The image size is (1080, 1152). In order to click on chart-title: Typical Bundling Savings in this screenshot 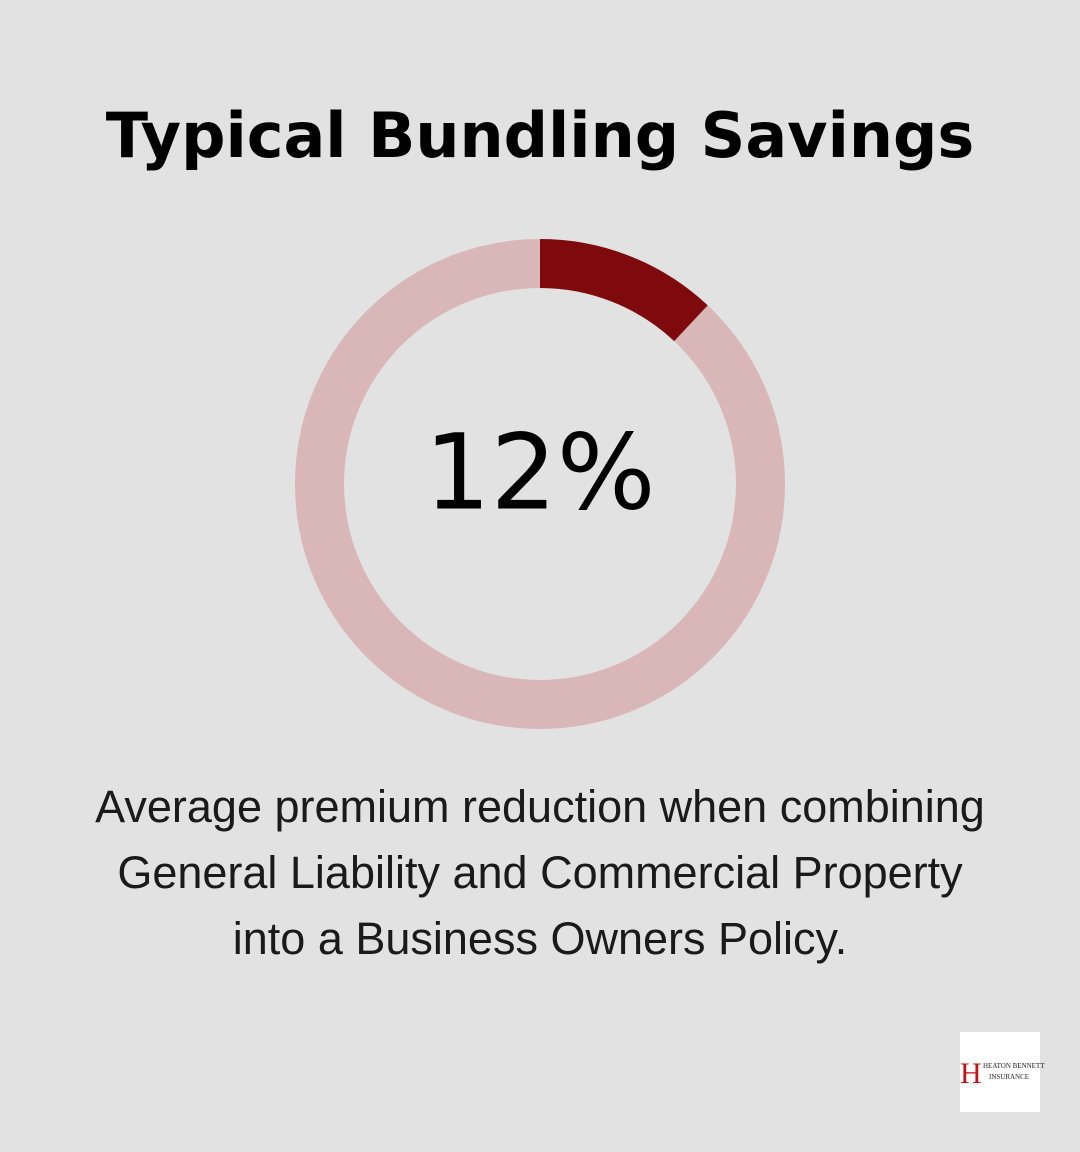, I will do `click(540, 135)`.